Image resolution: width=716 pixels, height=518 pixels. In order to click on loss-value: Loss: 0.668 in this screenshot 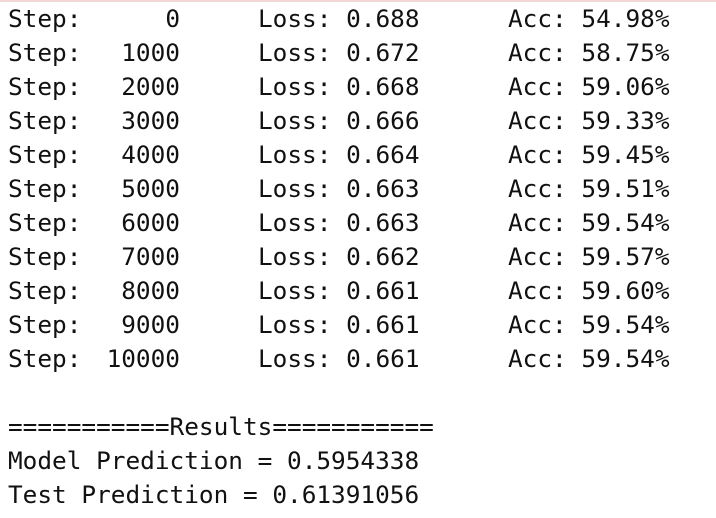, I will do `click(339, 86)`.